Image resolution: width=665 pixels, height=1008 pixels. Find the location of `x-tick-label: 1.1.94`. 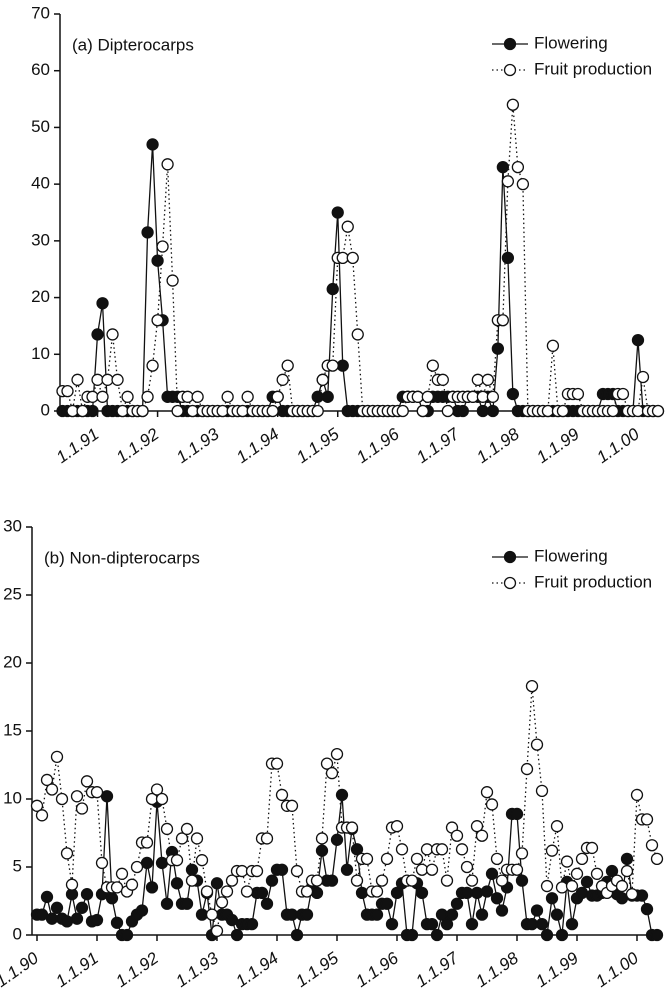

x-tick-label: 1.1.94 is located at coordinates (258, 445).